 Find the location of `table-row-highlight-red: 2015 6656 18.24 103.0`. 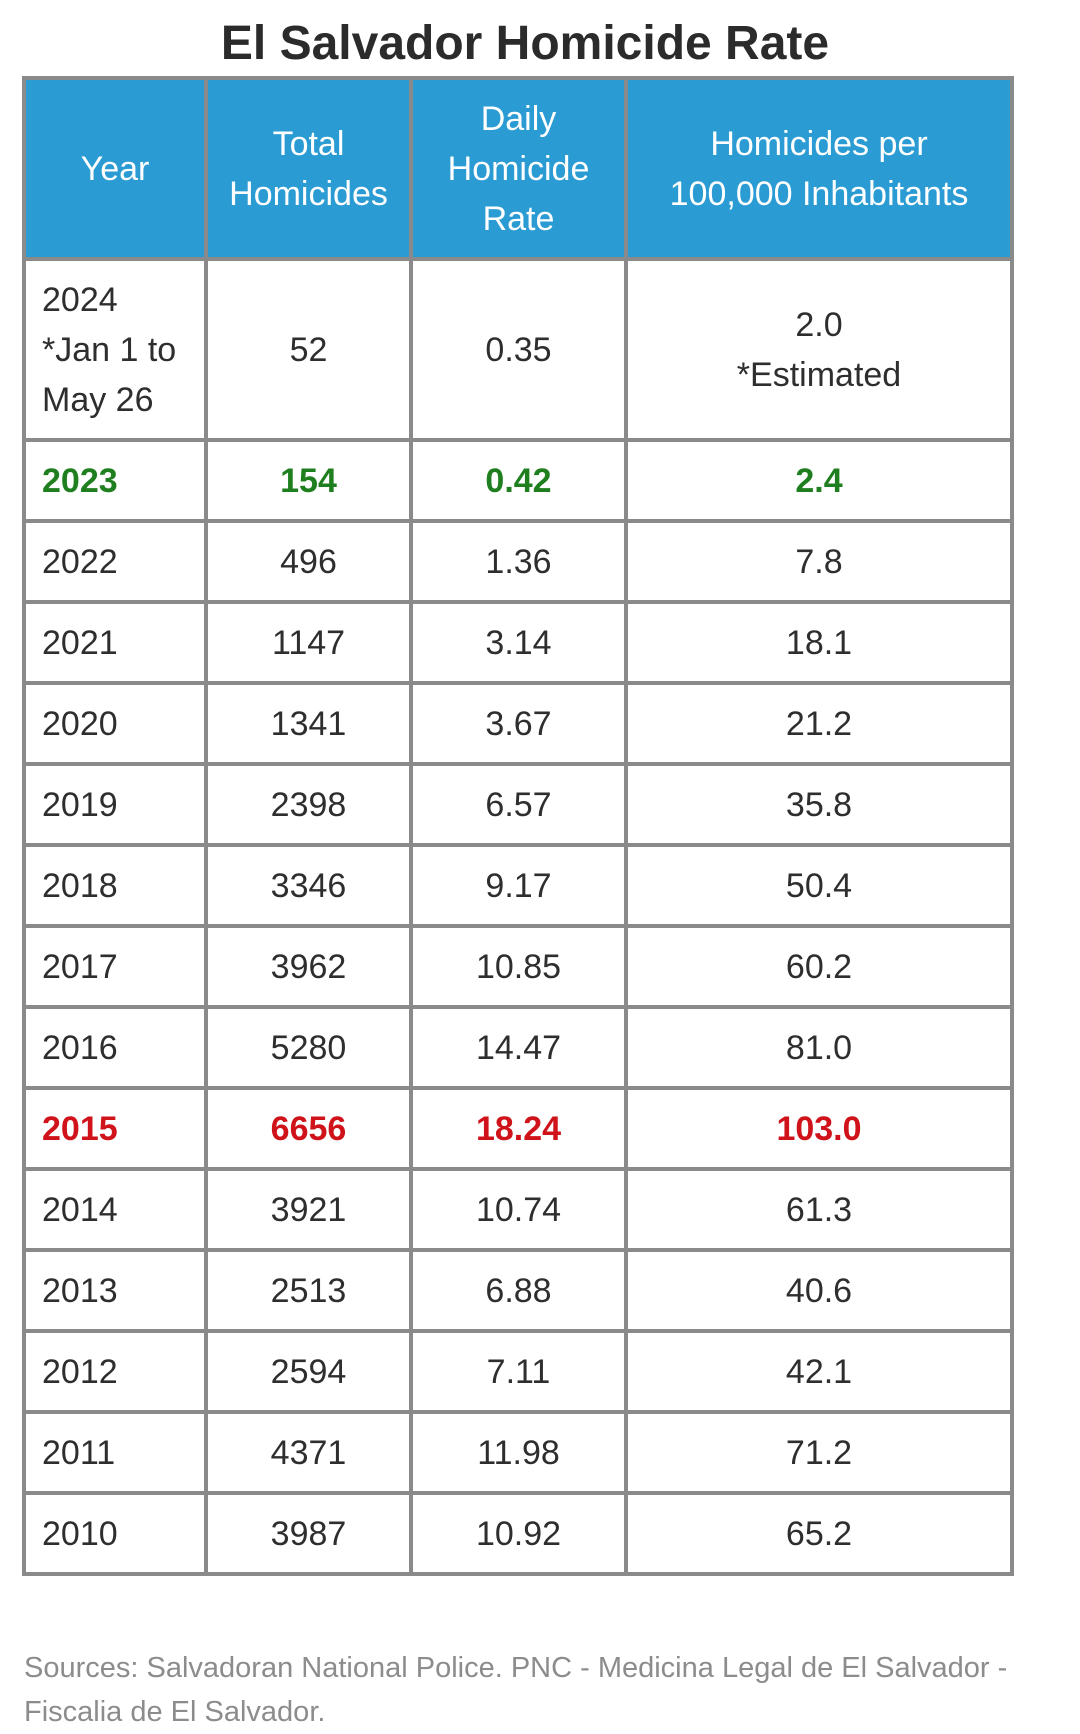

table-row-highlight-red: 2015 6656 18.24 103.0 is located at coordinates (518, 1128).